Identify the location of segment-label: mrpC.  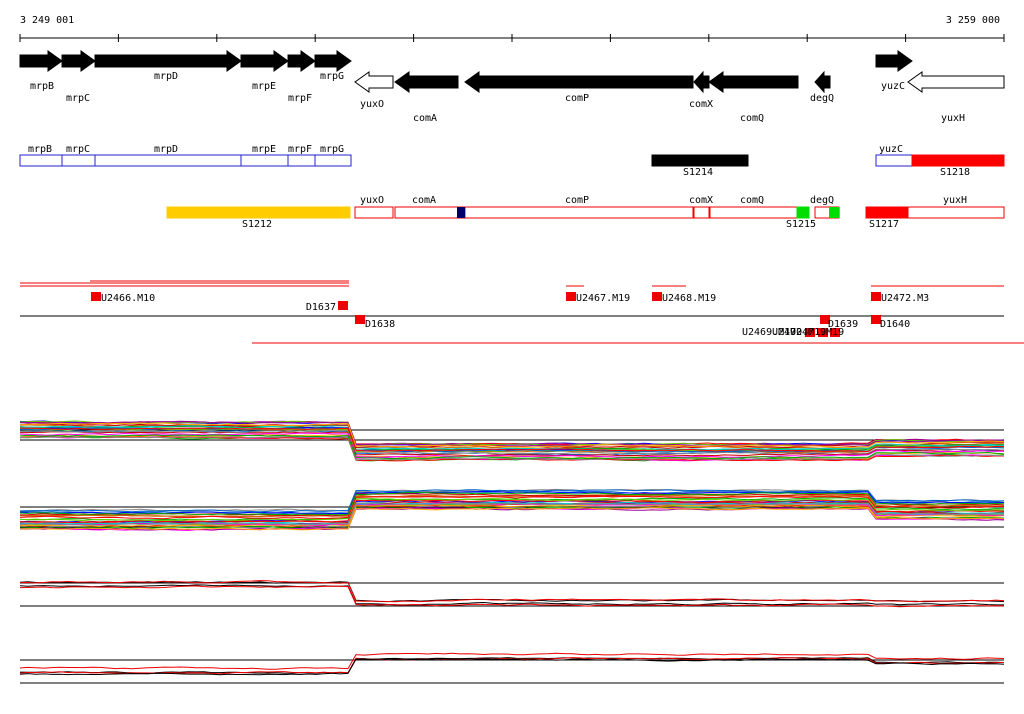
(78, 149).